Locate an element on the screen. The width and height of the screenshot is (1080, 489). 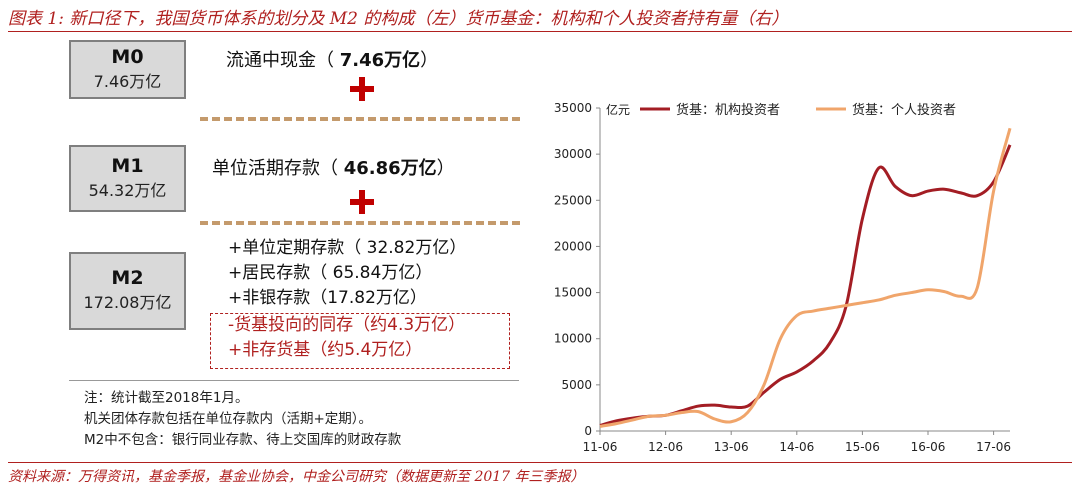
m0-desc-value: 7.46万亿 is located at coordinates (380, 60).